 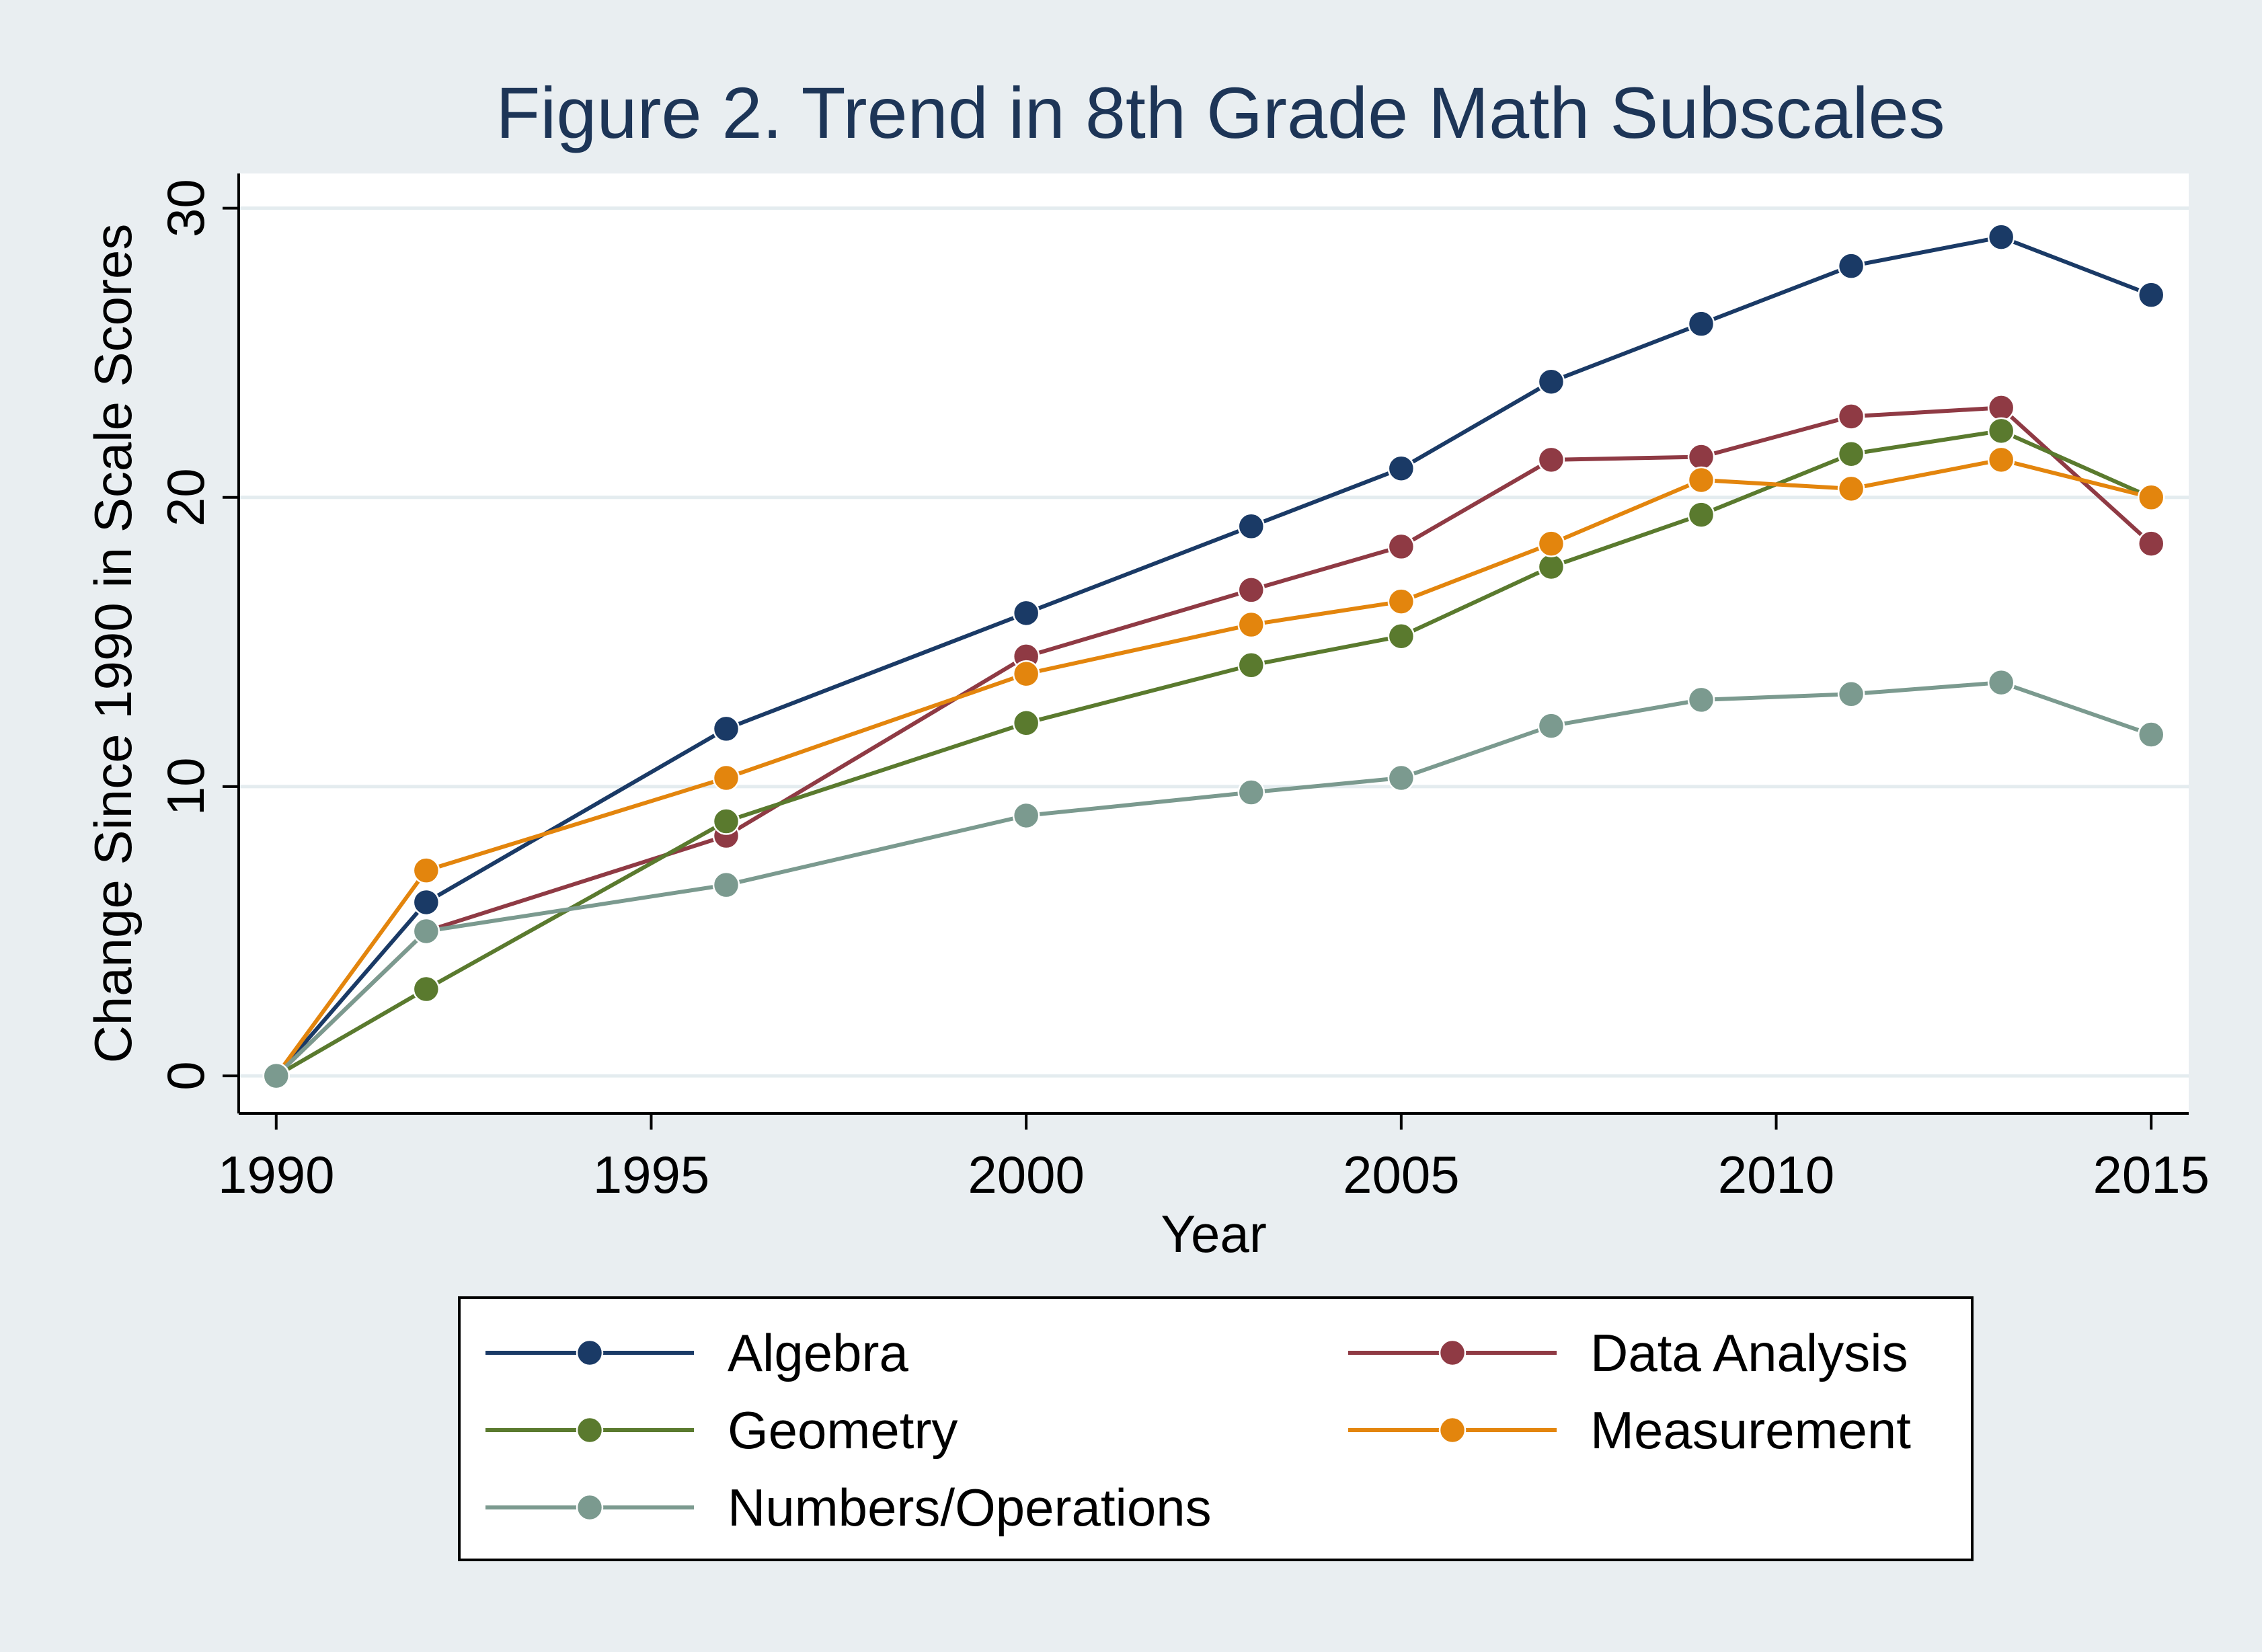 I want to click on y-tick-label: 20, so click(x=185, y=497).